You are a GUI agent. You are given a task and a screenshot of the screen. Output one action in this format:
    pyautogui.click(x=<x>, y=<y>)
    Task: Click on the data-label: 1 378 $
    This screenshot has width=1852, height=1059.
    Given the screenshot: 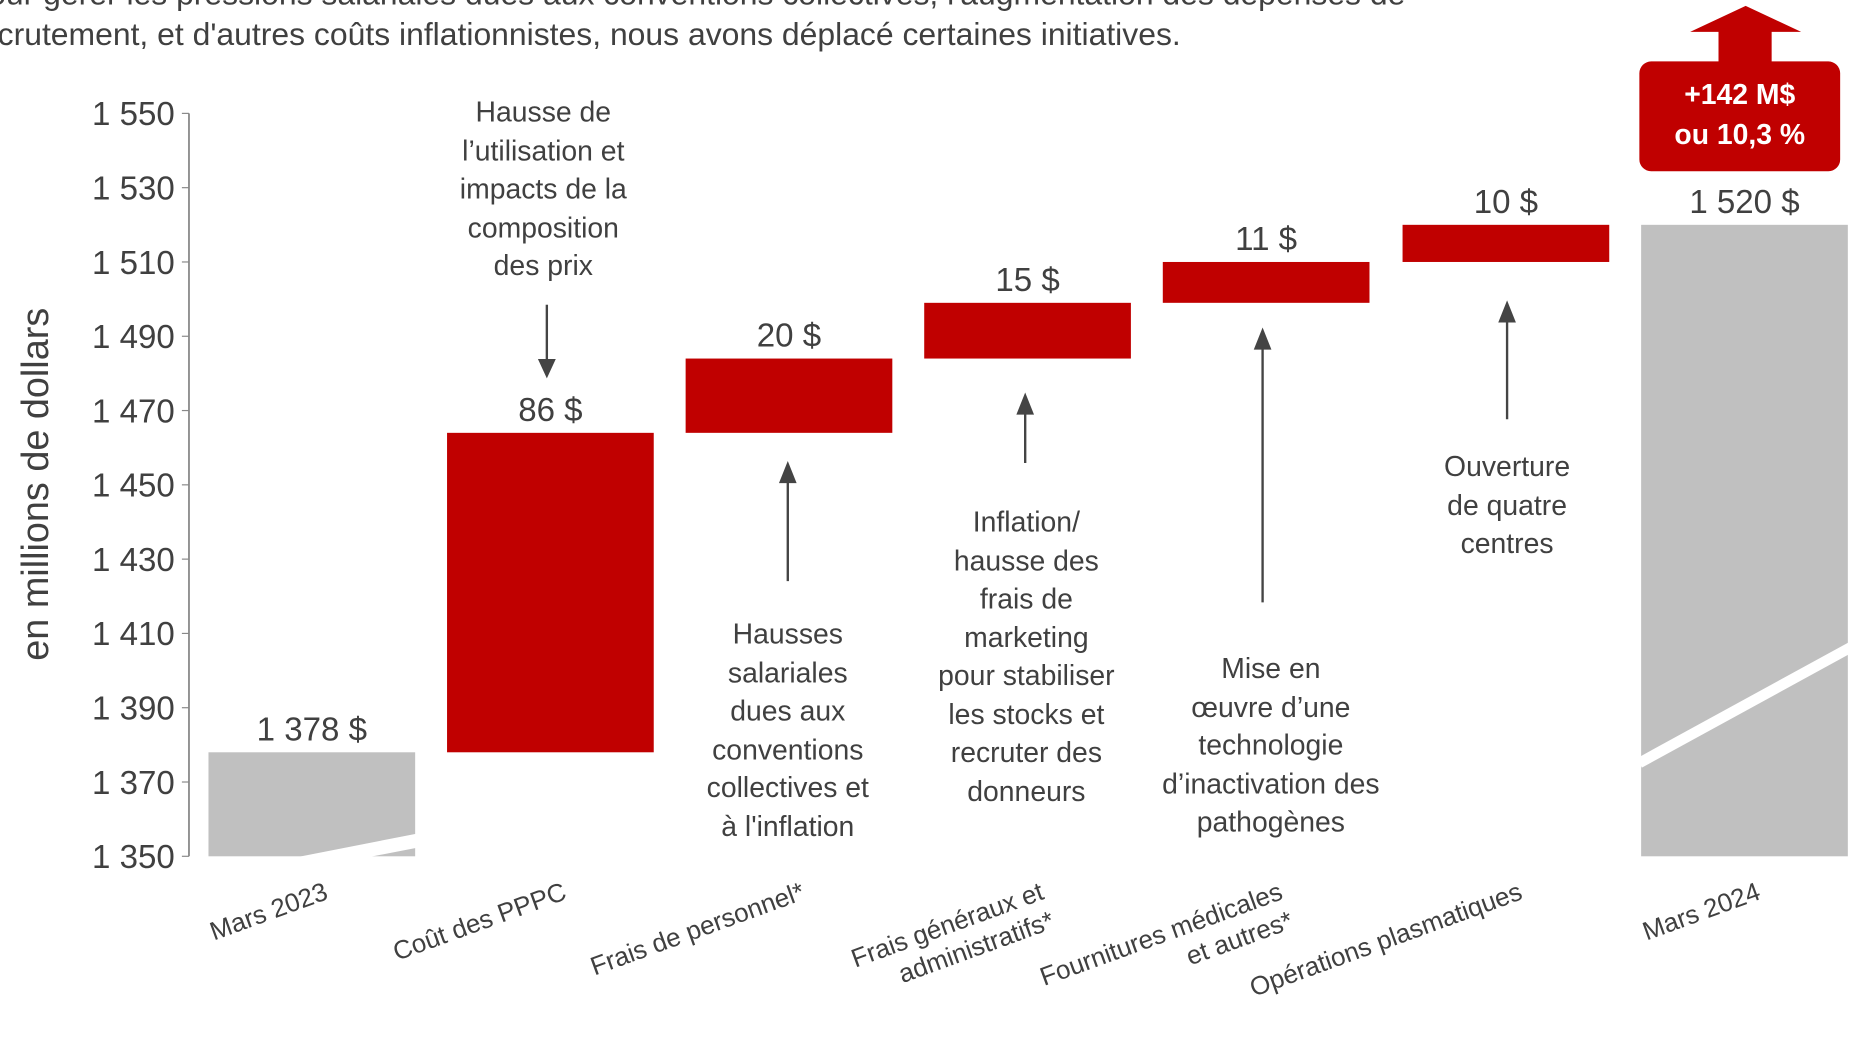 What is the action you would take?
    pyautogui.click(x=312, y=729)
    